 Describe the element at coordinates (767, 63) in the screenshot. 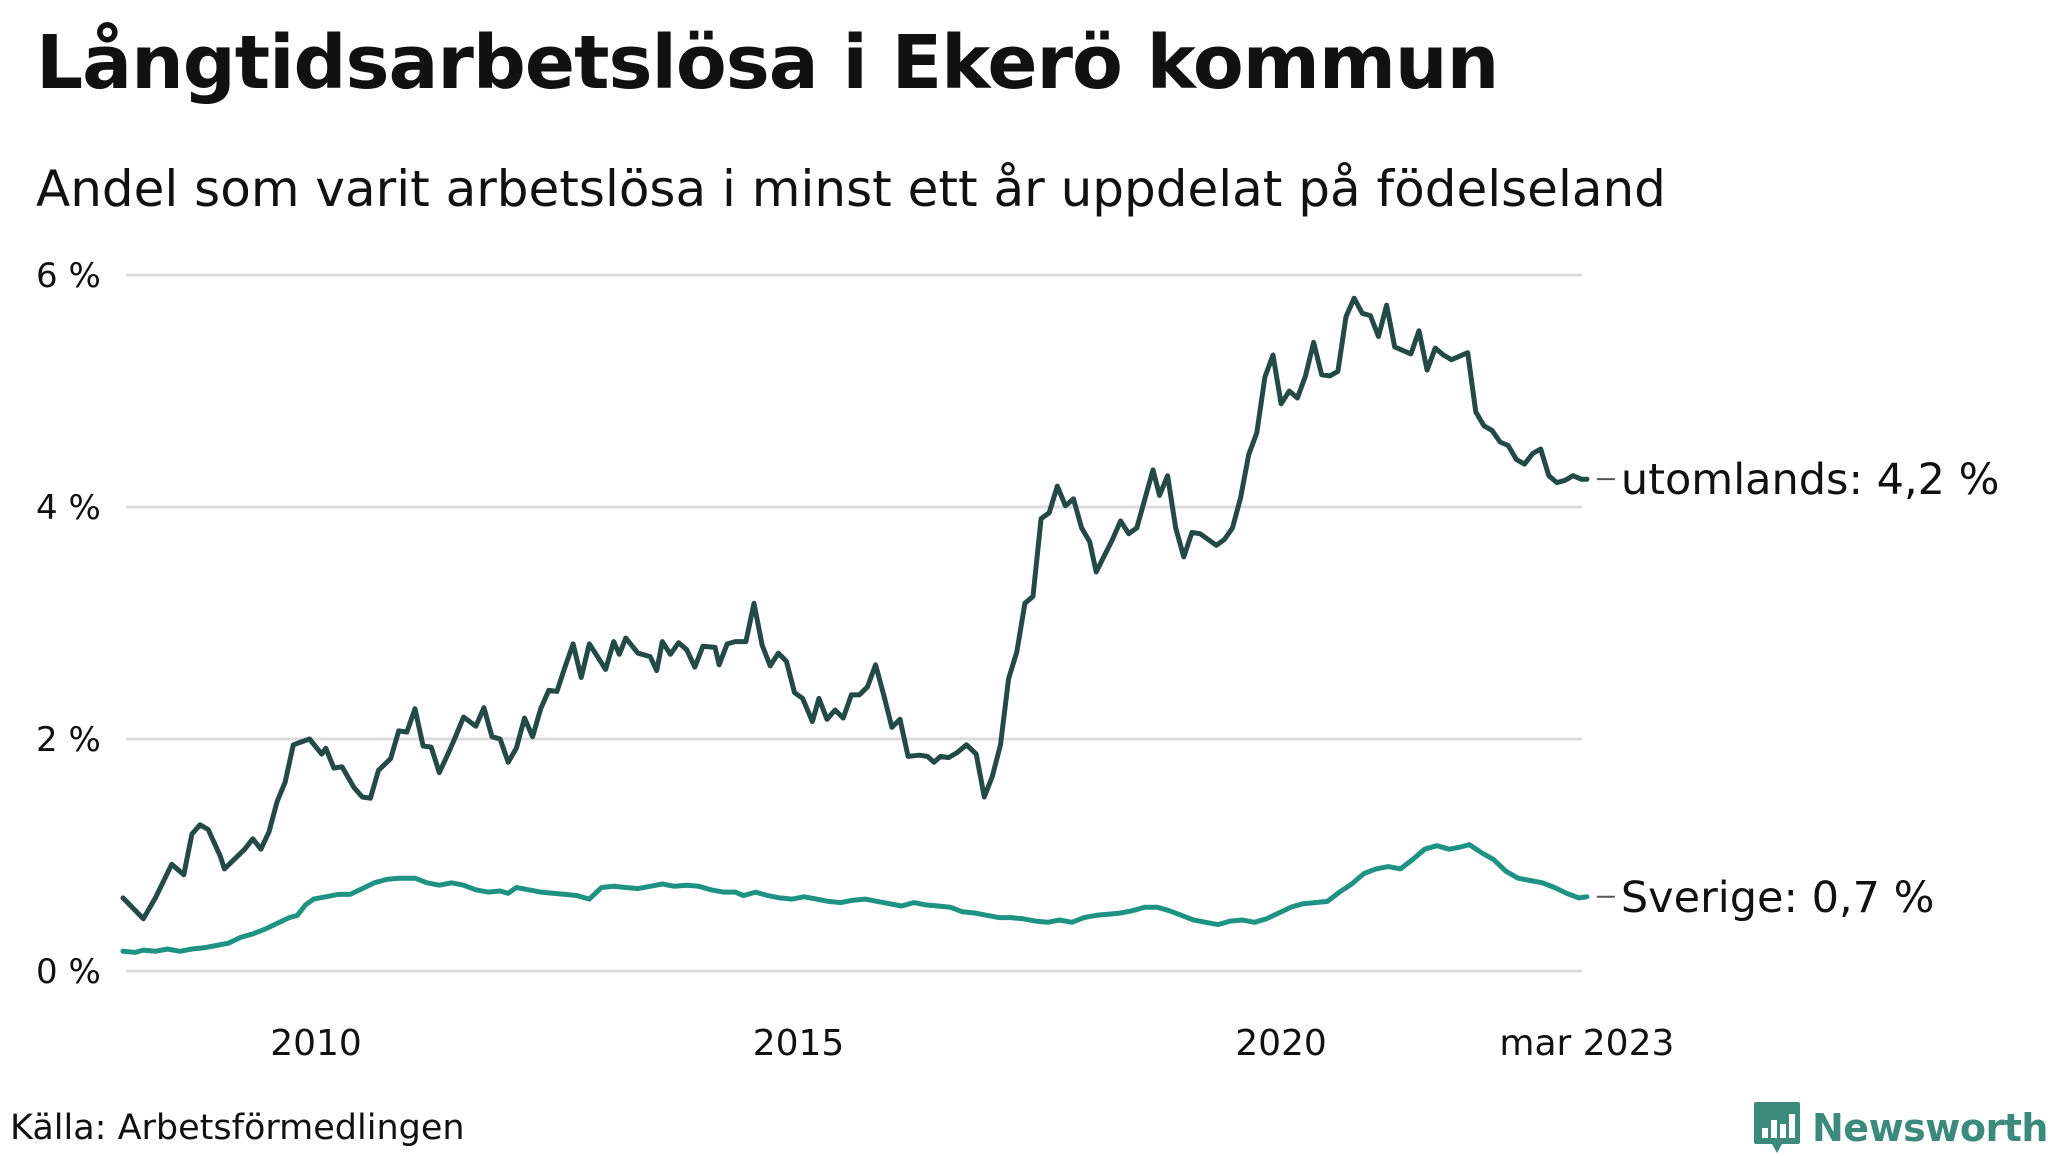

I see `chart-title: Långtidsarbetslösa i Ekerö kommun` at that location.